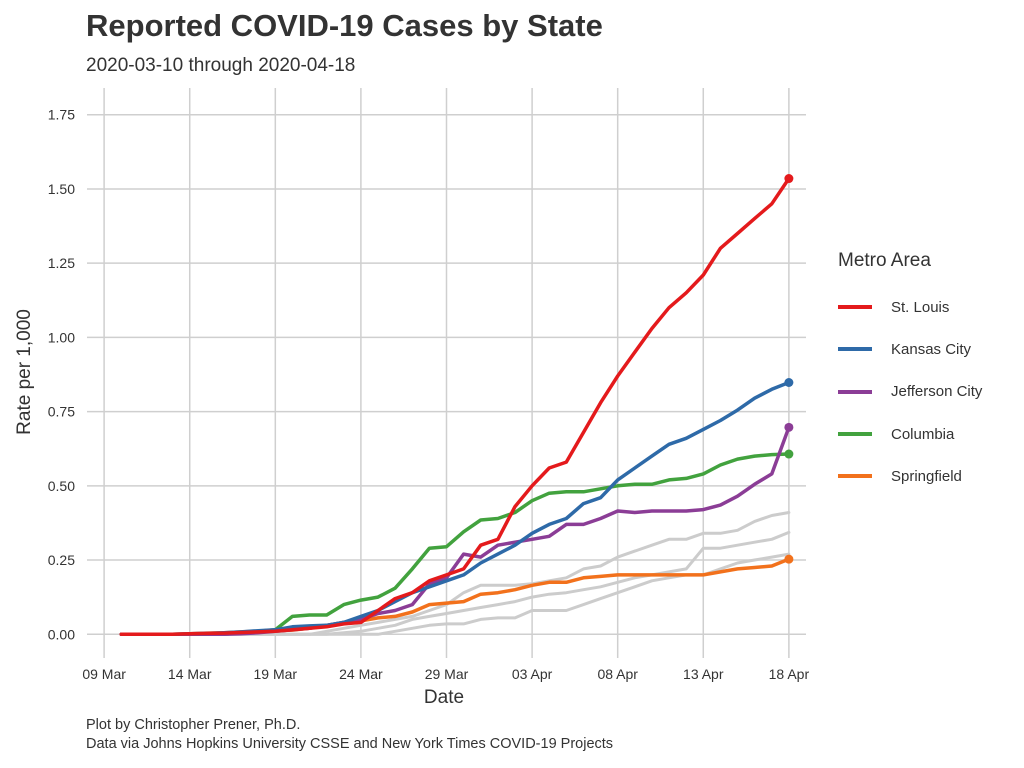 This screenshot has height=768, width=1024. I want to click on legend-key-jefferson-city, so click(855, 391).